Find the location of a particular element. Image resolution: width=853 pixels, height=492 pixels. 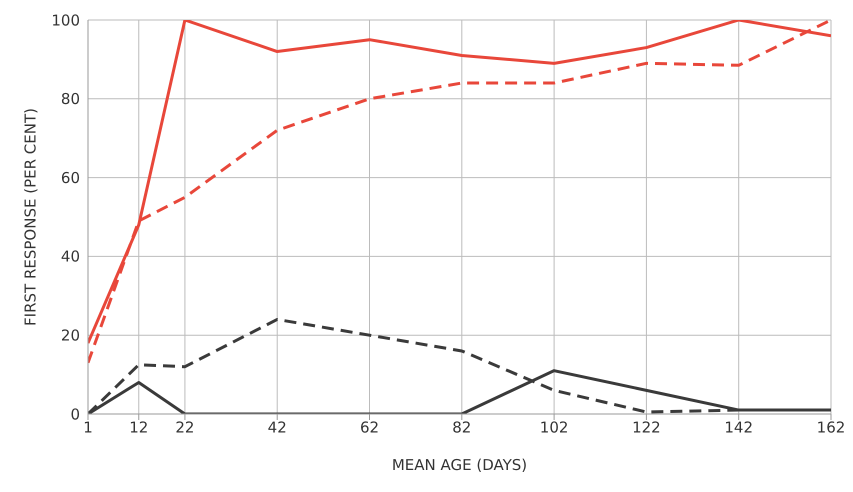

y-axis-title: FIRST RESPONSE (PER CENT) is located at coordinates (30, 217).